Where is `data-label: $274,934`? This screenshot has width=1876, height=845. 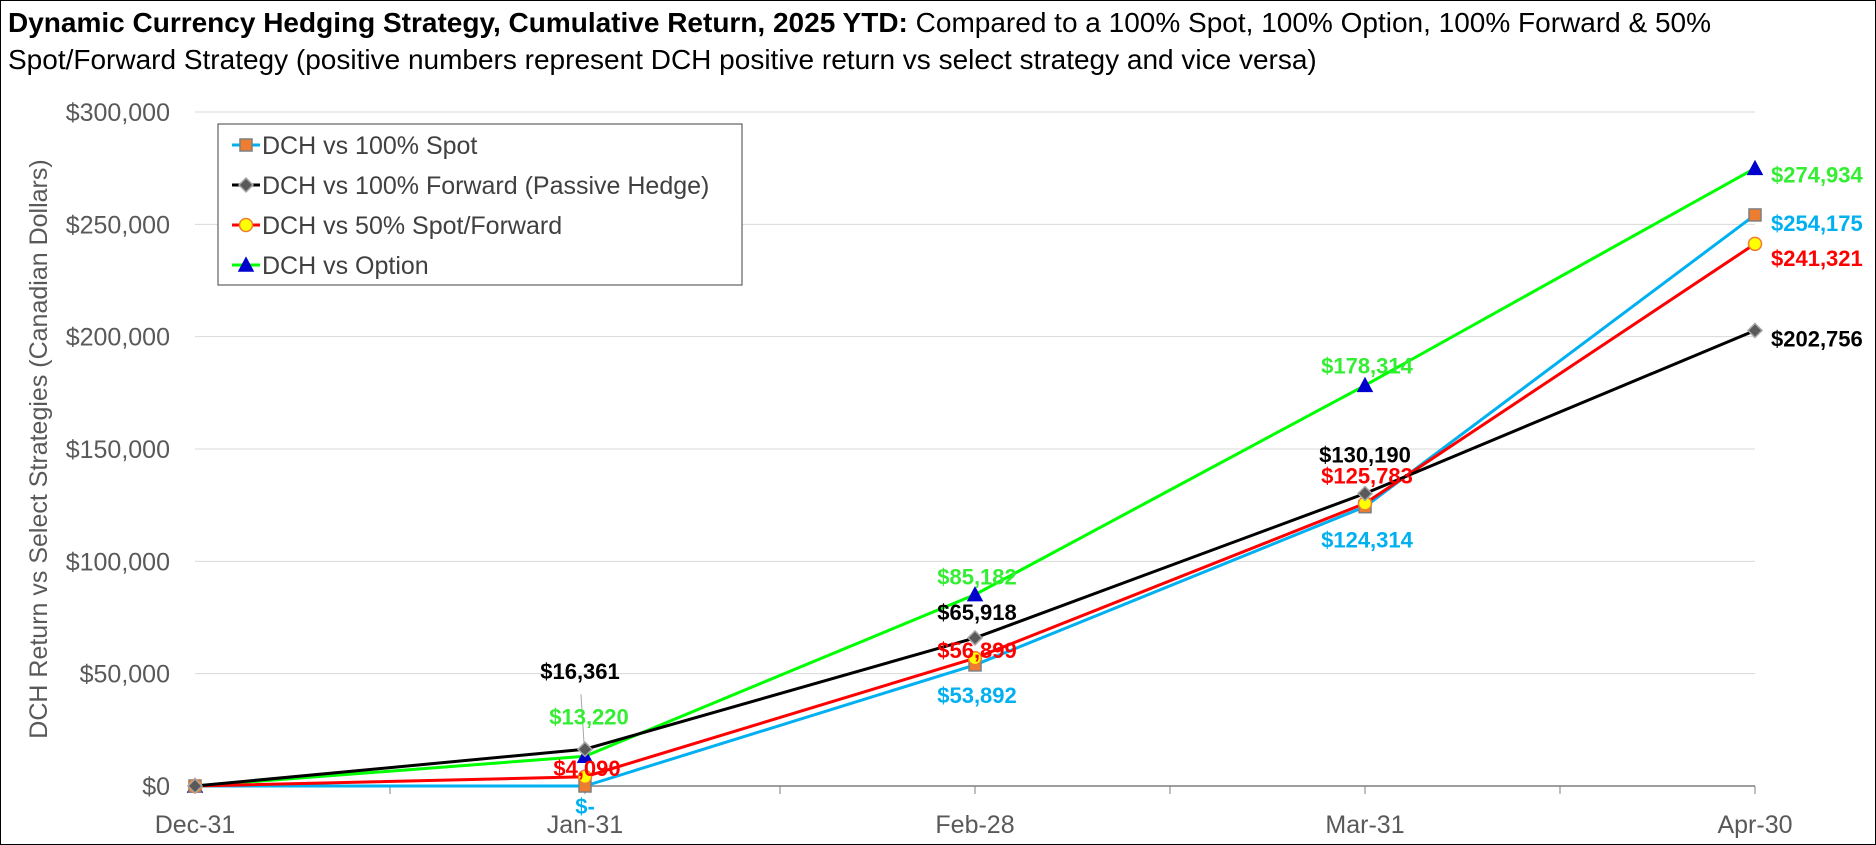 data-label: $274,934 is located at coordinates (1817, 174).